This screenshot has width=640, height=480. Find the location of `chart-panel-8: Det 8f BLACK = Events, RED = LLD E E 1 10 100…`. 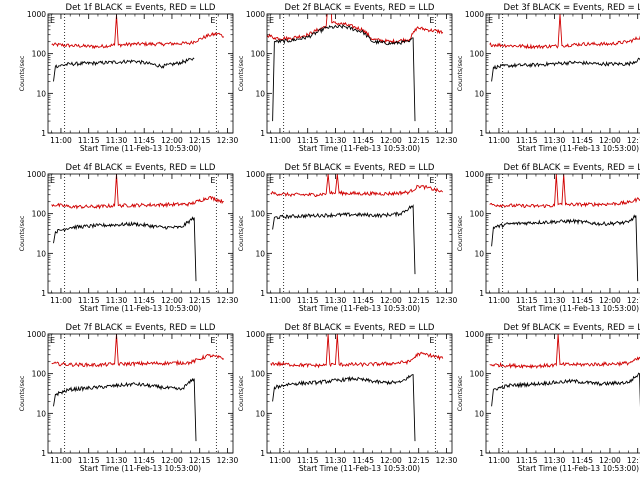

chart-panel-8: Det 8f BLACK = Events, RED = LLD E E 1 10 100… is located at coordinates (347, 398).